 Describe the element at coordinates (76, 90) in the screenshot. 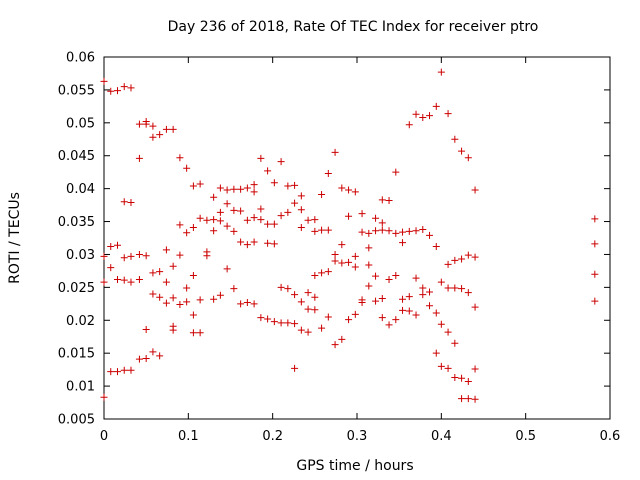

I see `y-tick-label: 0.055` at that location.